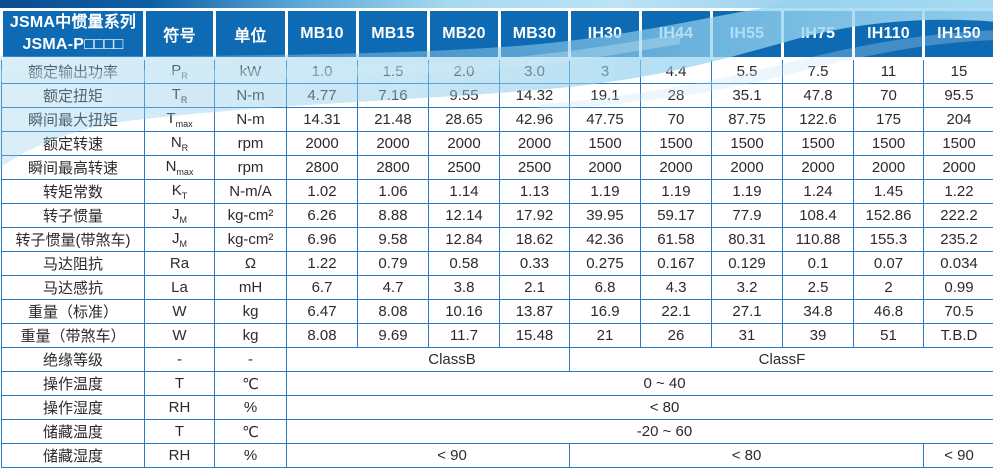  Describe the element at coordinates (958, 287) in the screenshot. I see `spec-value-cell: 0.99` at that location.